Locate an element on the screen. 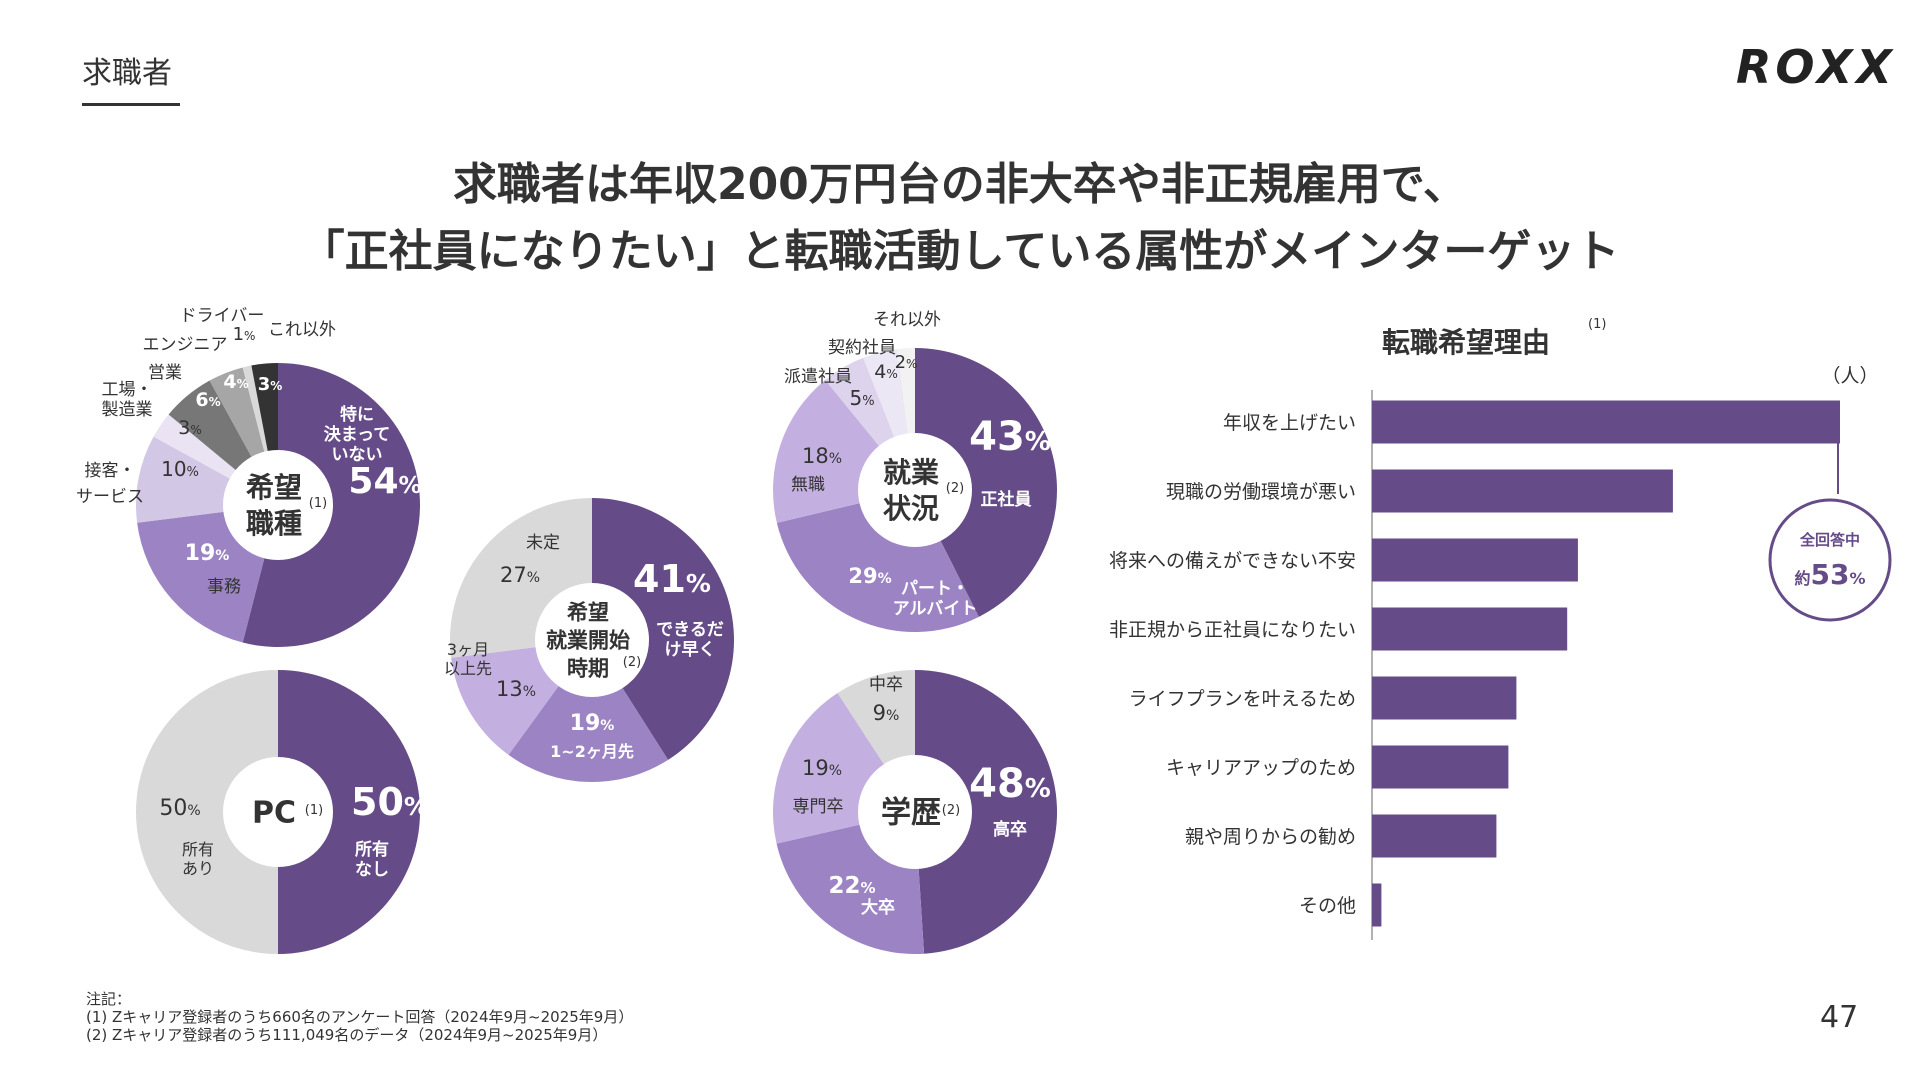  pie-pct-4-3: 9% is located at coordinates (886, 713).